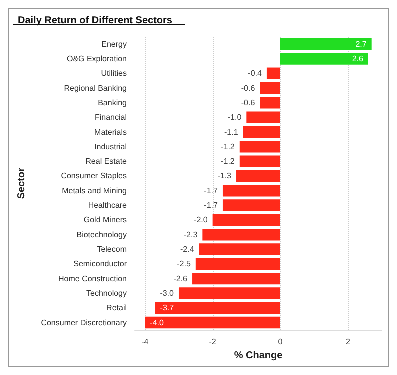 This screenshot has height=375, width=397. I want to click on y-tick-label: Materials, so click(110, 132).